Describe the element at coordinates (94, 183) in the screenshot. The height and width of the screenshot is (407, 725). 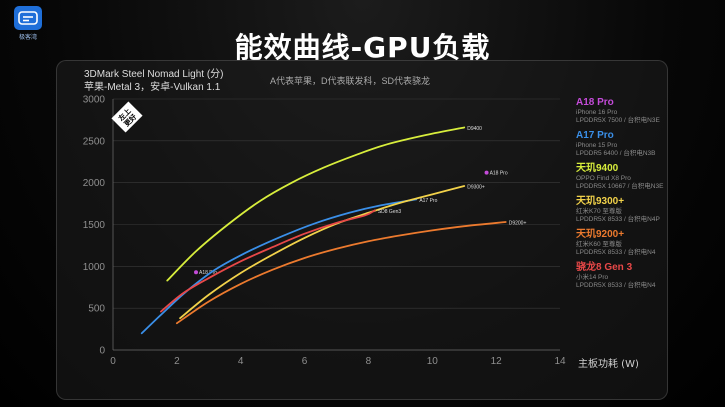
I see `y-tick-label: 2000` at that location.